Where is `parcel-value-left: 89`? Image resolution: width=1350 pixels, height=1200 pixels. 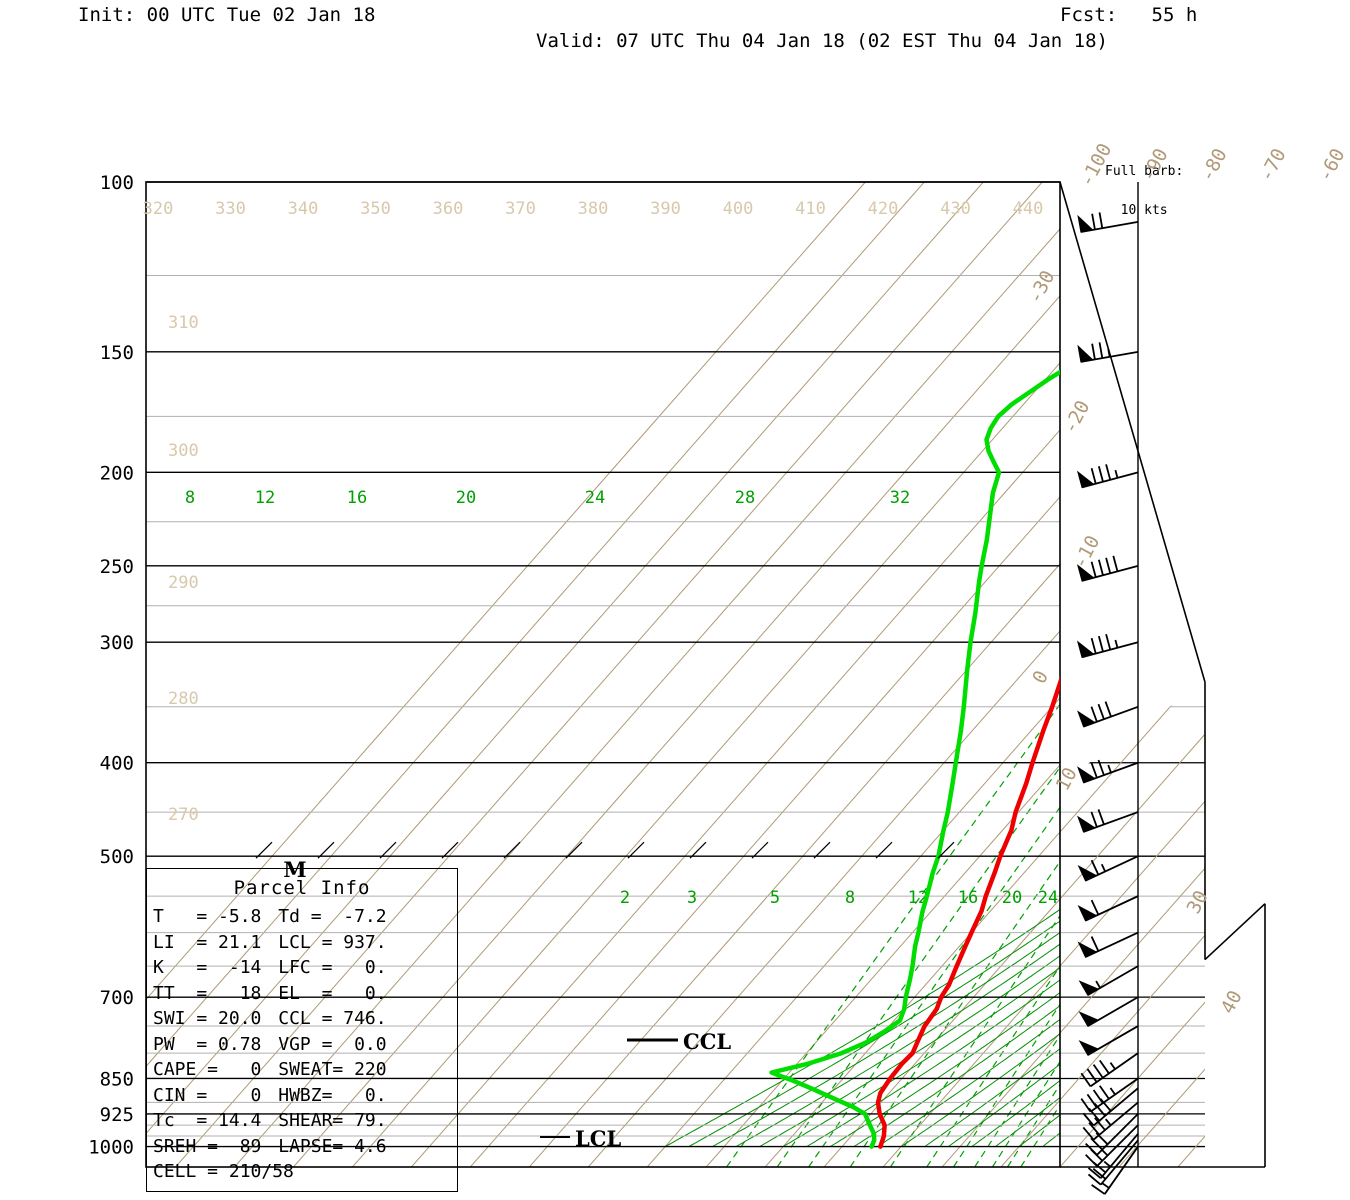
parcel-value-left: 89 is located at coordinates (250, 1146).